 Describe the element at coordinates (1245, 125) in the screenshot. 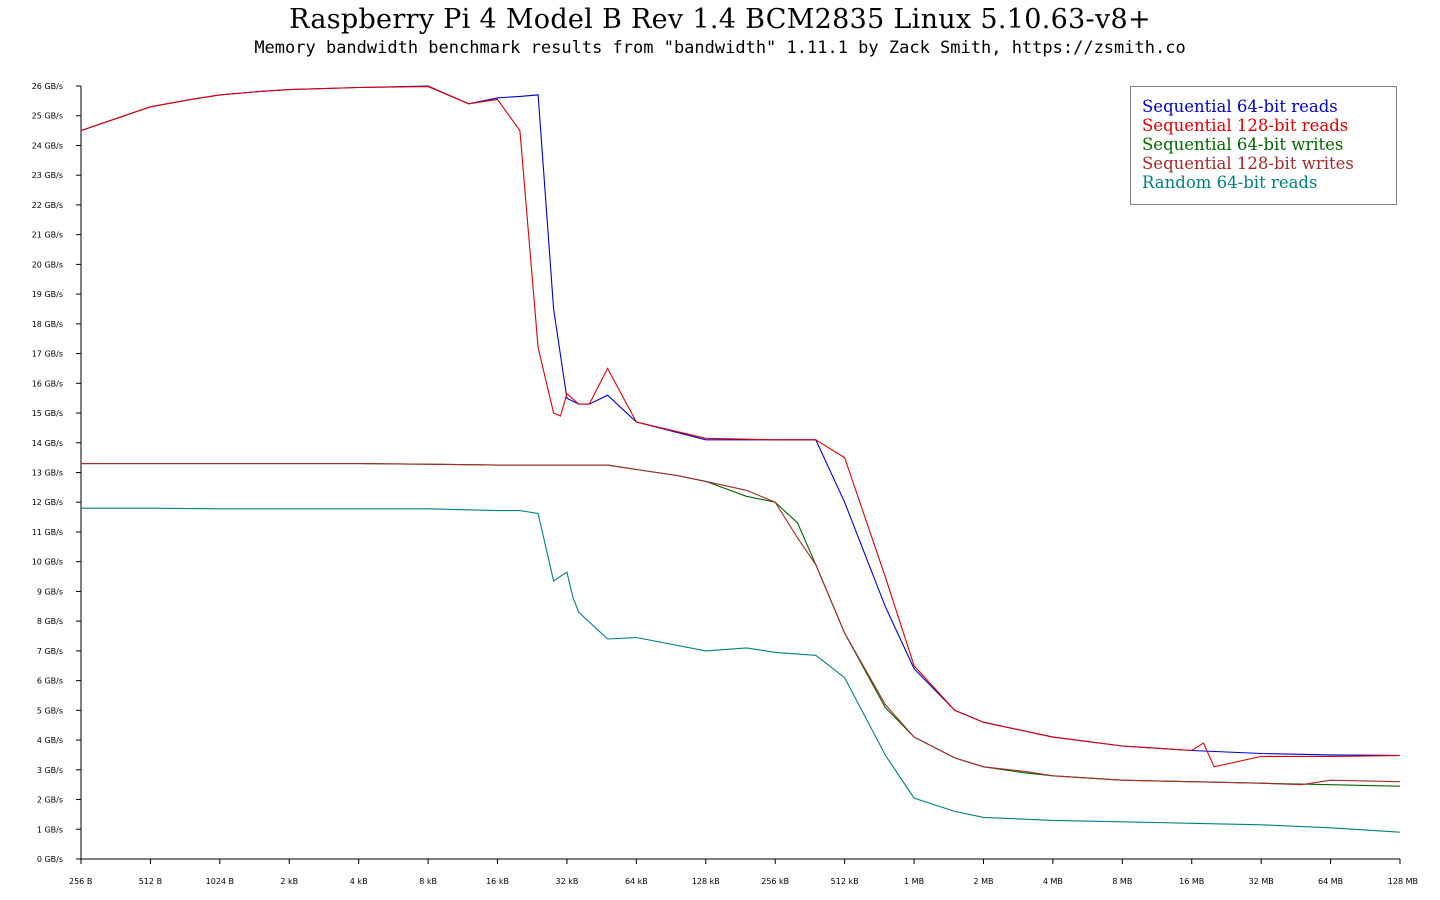

I see `legend-entry-2: Sequential 128-bit reads` at that location.